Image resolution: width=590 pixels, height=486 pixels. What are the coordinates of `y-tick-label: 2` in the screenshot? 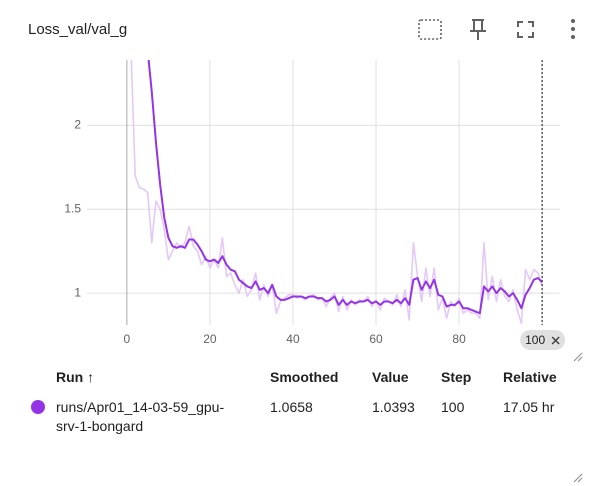 It's located at (77, 125).